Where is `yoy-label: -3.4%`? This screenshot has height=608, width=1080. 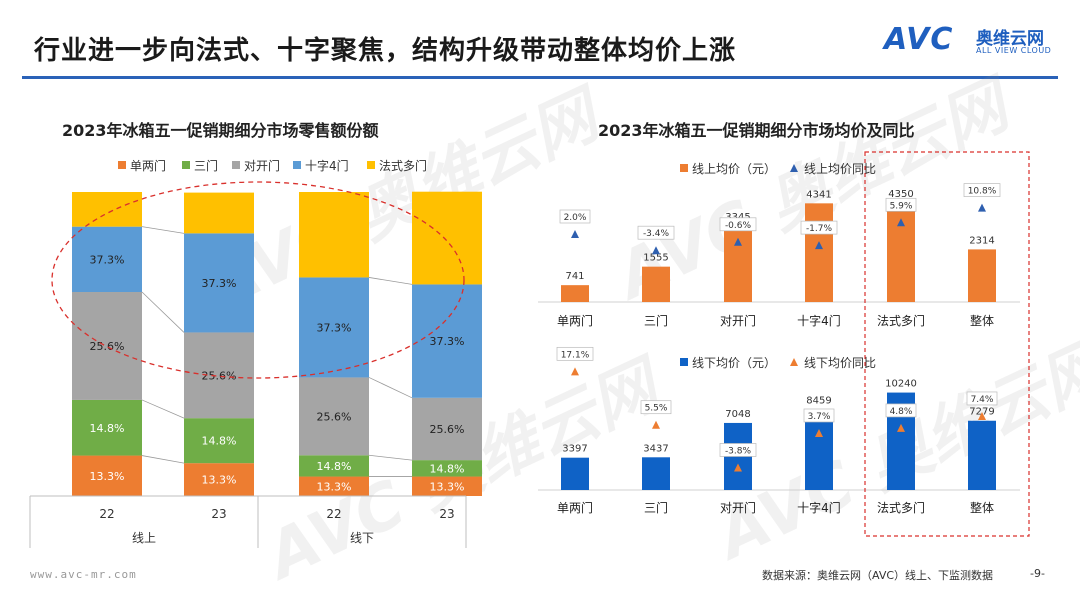
yoy-label: -3.4% is located at coordinates (656, 234).